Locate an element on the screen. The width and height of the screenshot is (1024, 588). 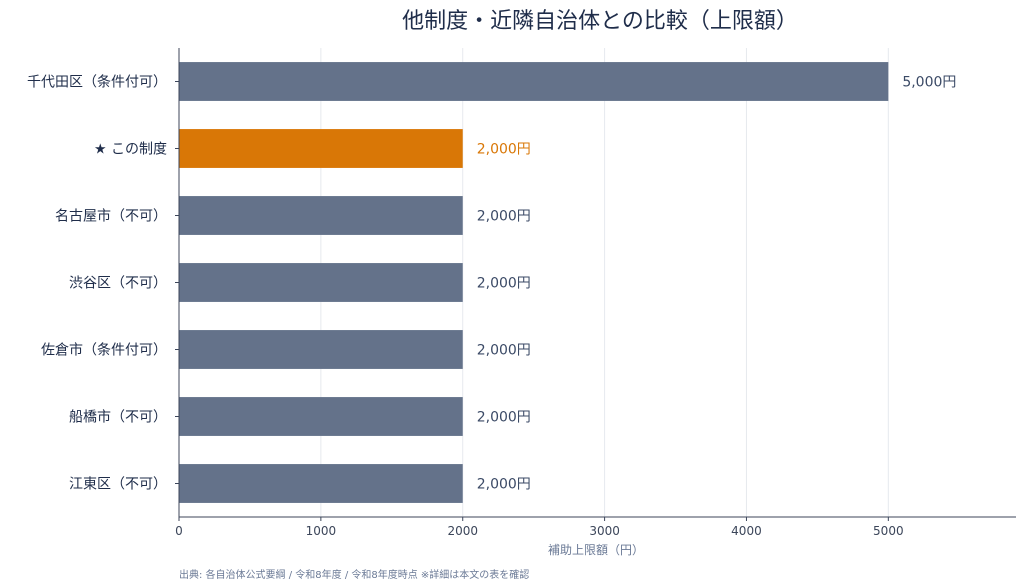
x-tick-label: 0 is located at coordinates (179, 531).